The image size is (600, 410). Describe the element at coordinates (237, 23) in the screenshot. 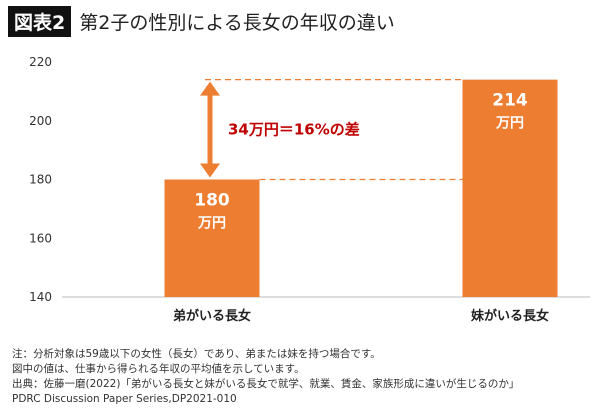

I see `chart-title: 第2子の性別による長女の年収の違い` at that location.